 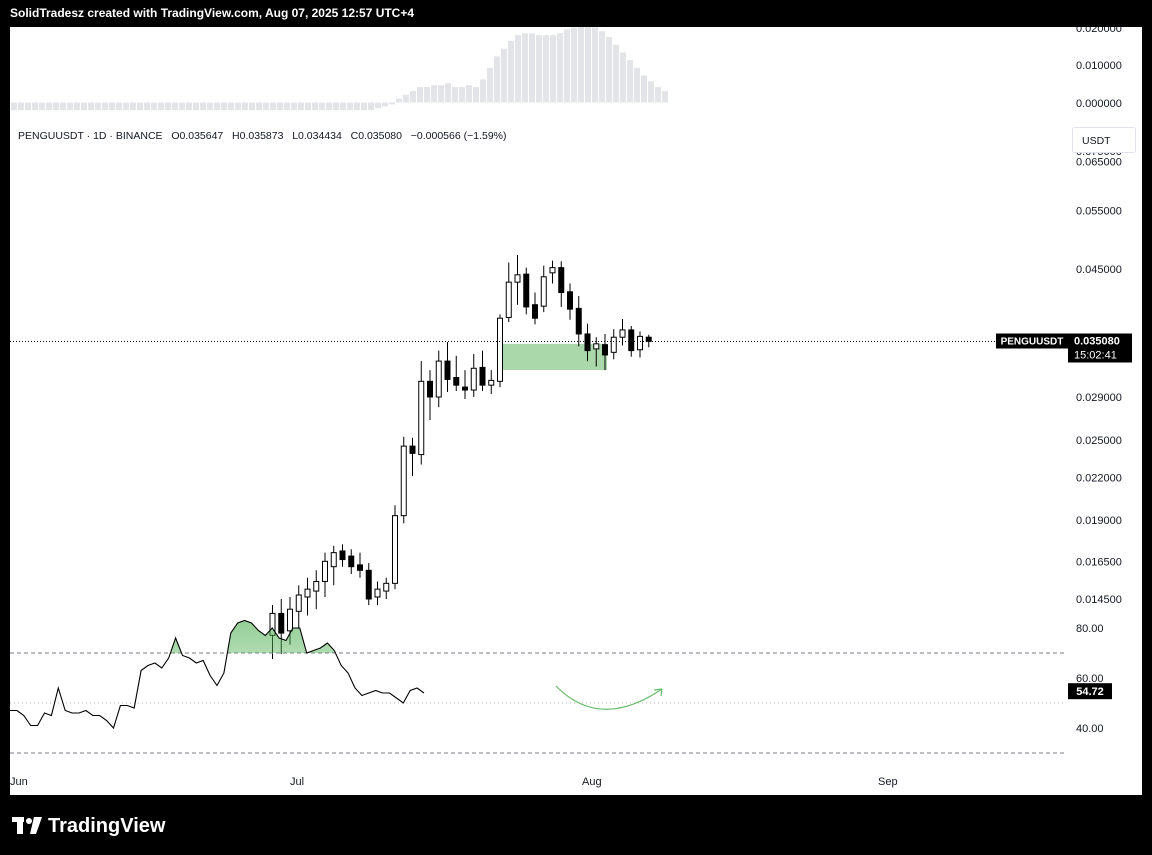 What do you see at coordinates (19, 782) in the screenshot?
I see `time-axis-label: Jun` at bounding box center [19, 782].